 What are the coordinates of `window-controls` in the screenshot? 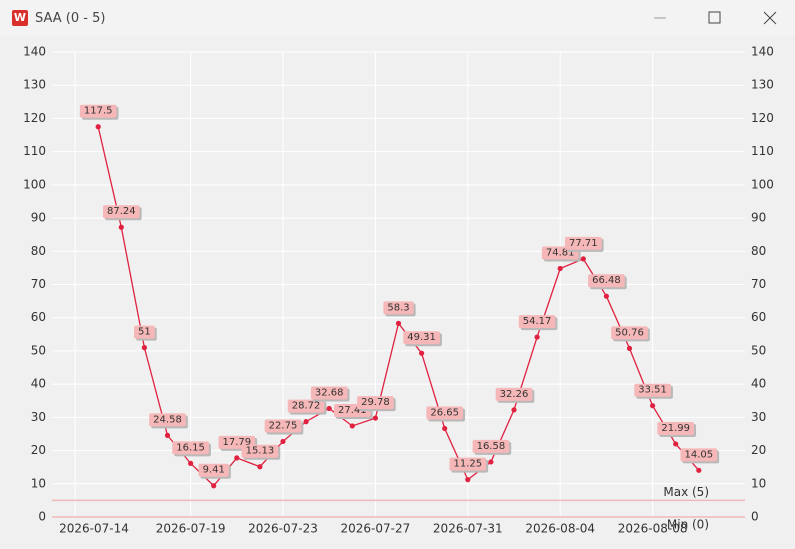 It's located at (715, 18).